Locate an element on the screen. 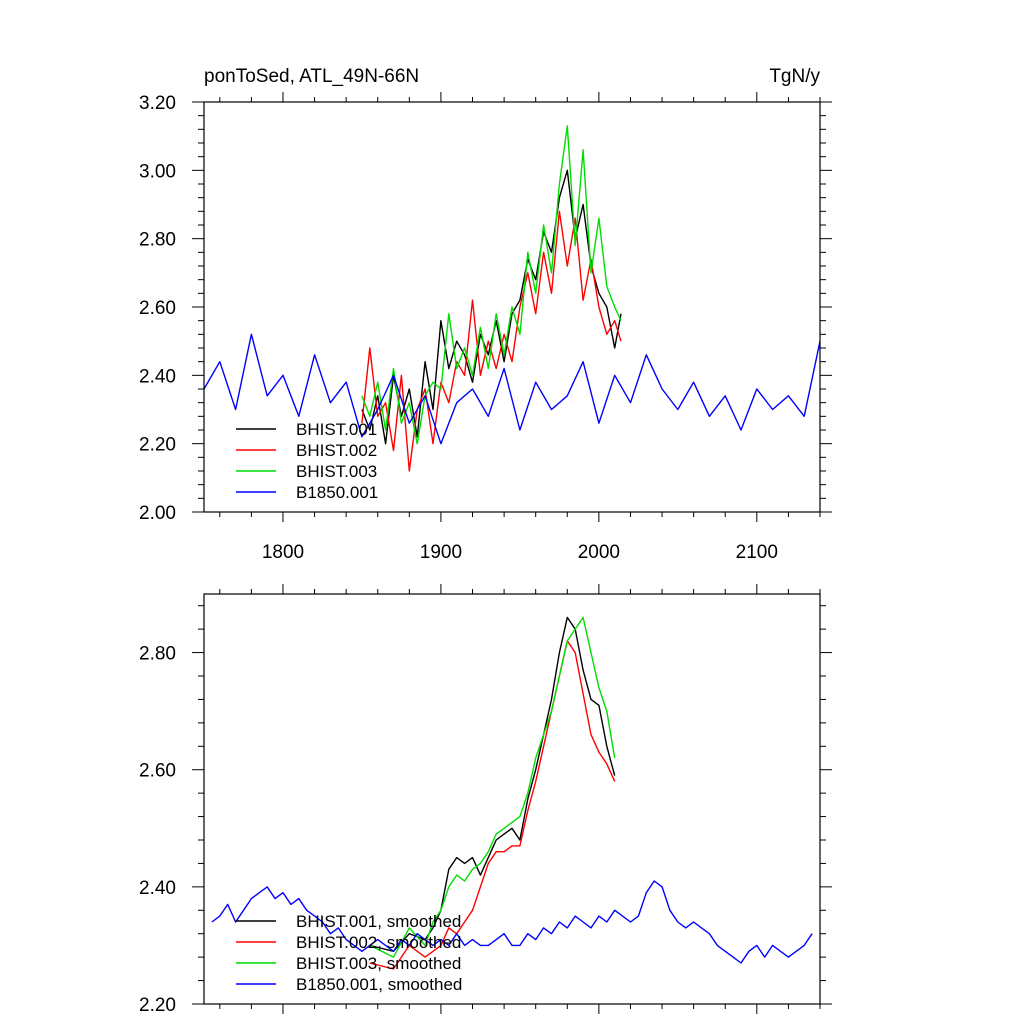  bottom-legend-label-3: B1850.001, smoothed is located at coordinates (379, 984).